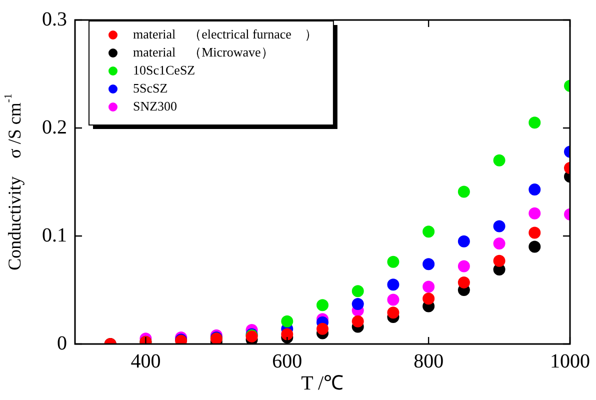 Image resolution: width=596 pixels, height=400 pixels. I want to click on y-axis-title: Conductivity σ /S cm-1, so click(13, 182).